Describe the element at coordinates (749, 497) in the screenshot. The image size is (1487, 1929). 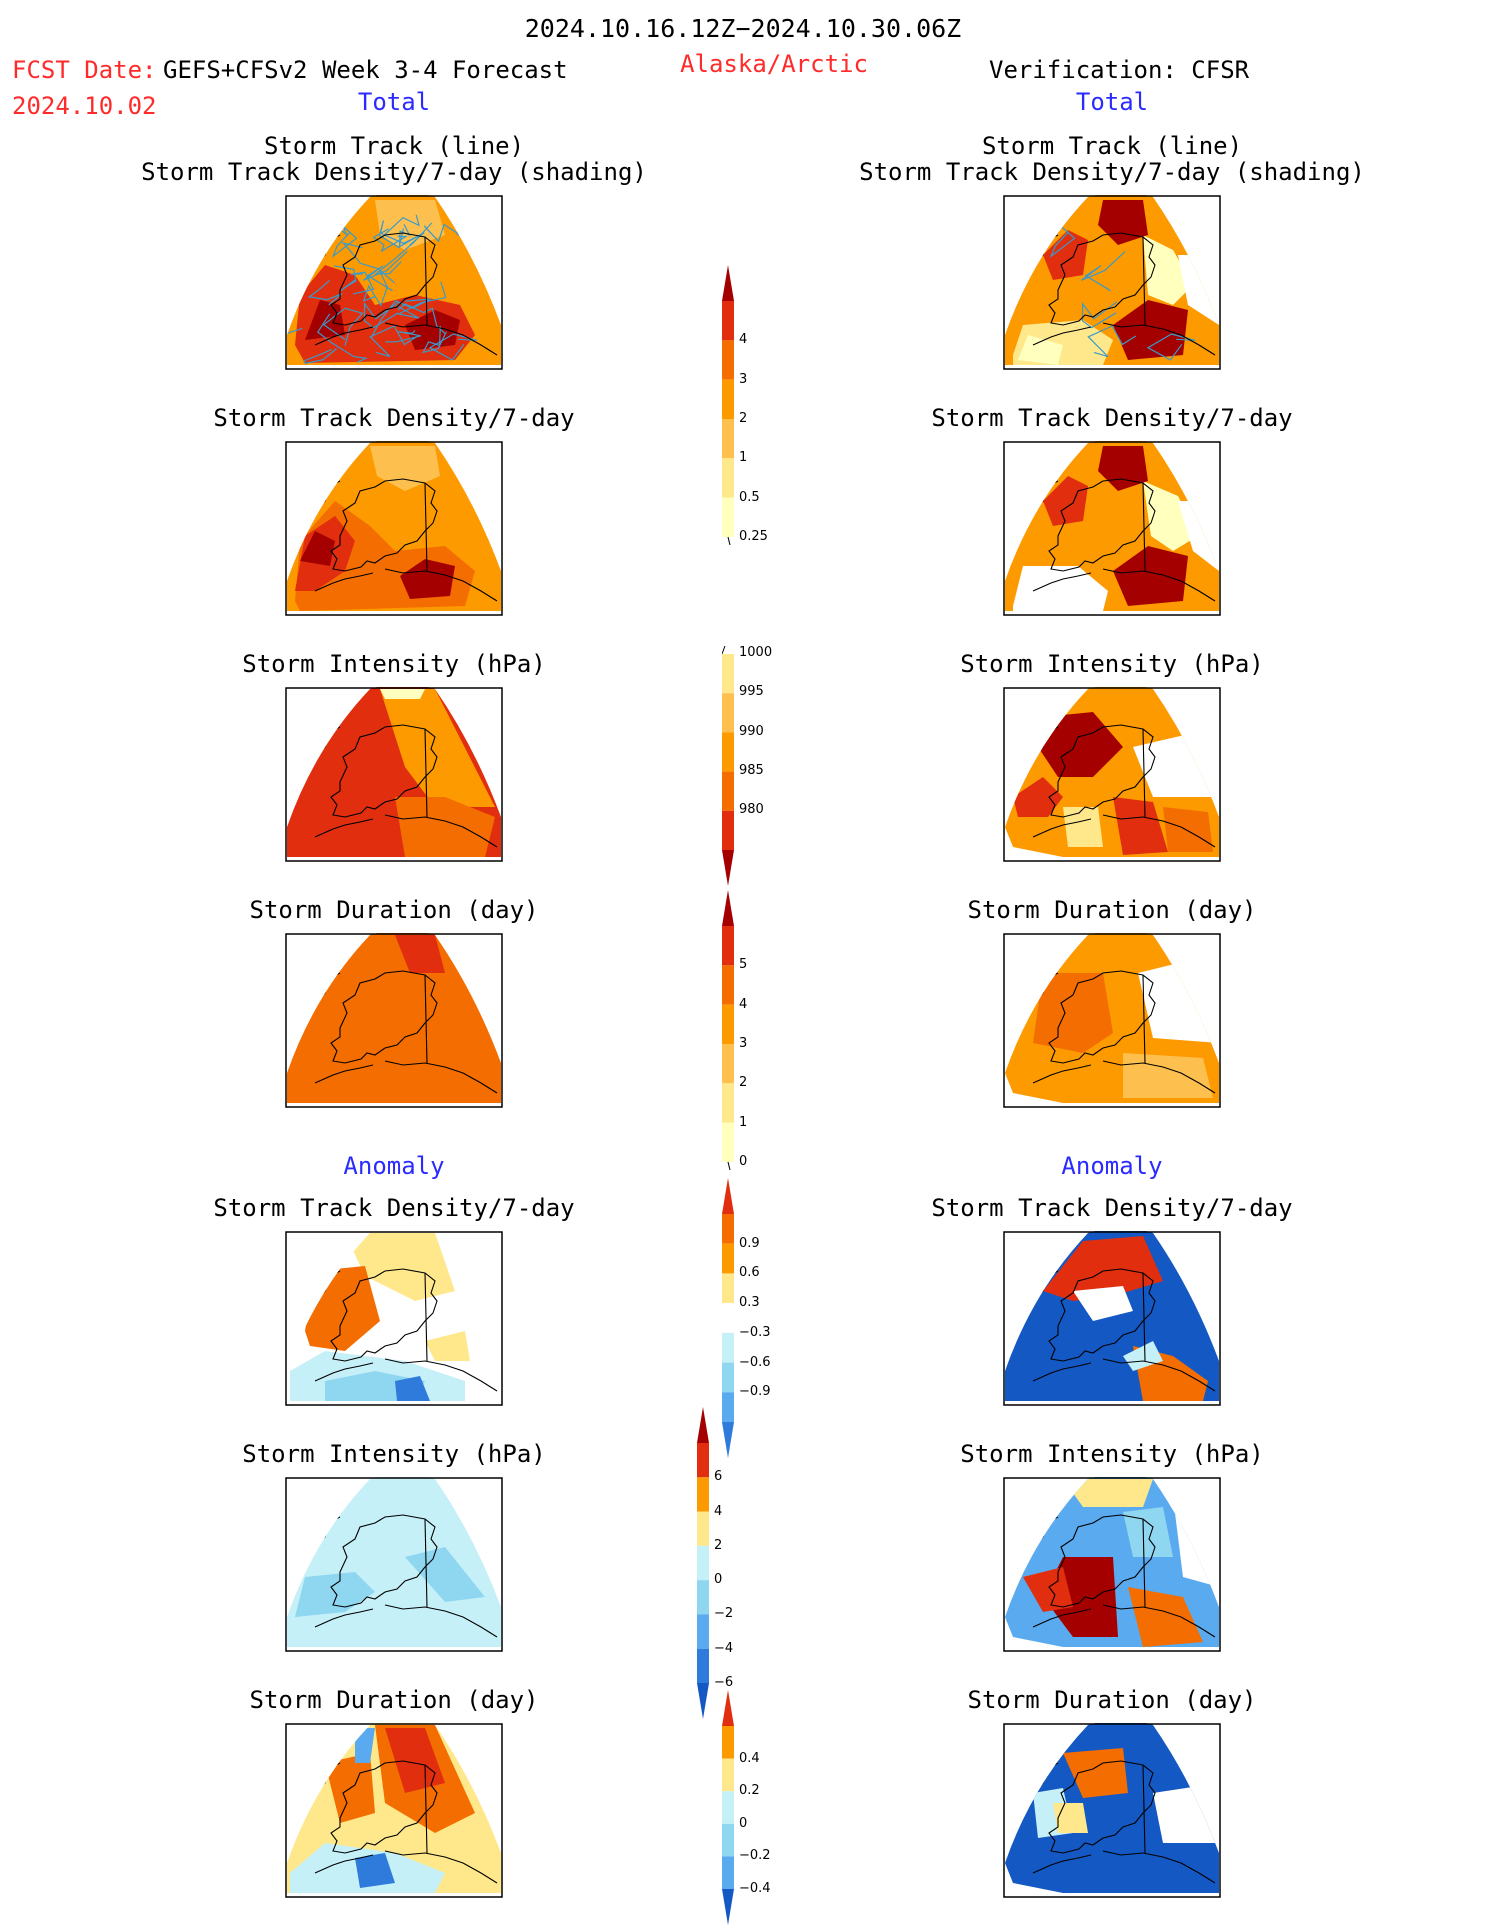
I see `colorbar-tick-label: 0.5` at that location.